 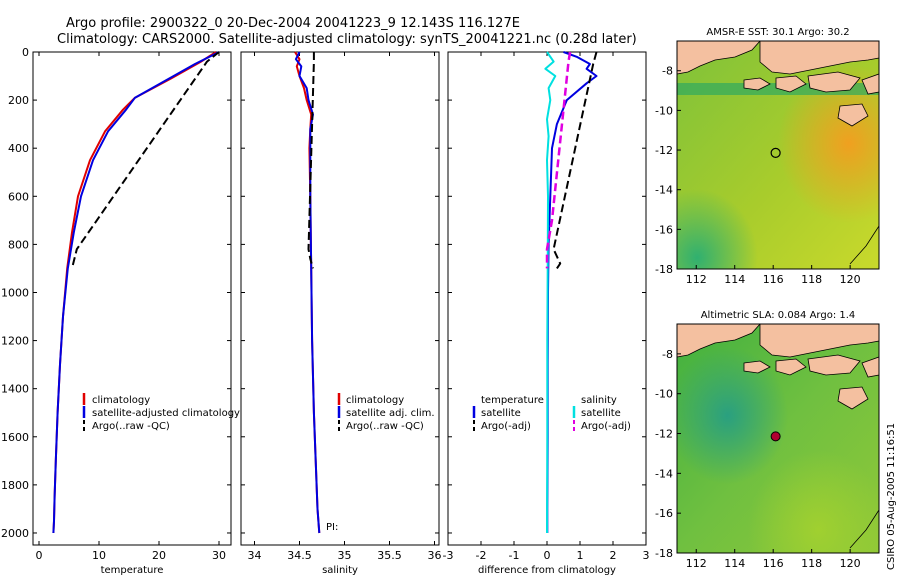 I want to click on m1-lat-label-5: -18, so click(x=664, y=269).